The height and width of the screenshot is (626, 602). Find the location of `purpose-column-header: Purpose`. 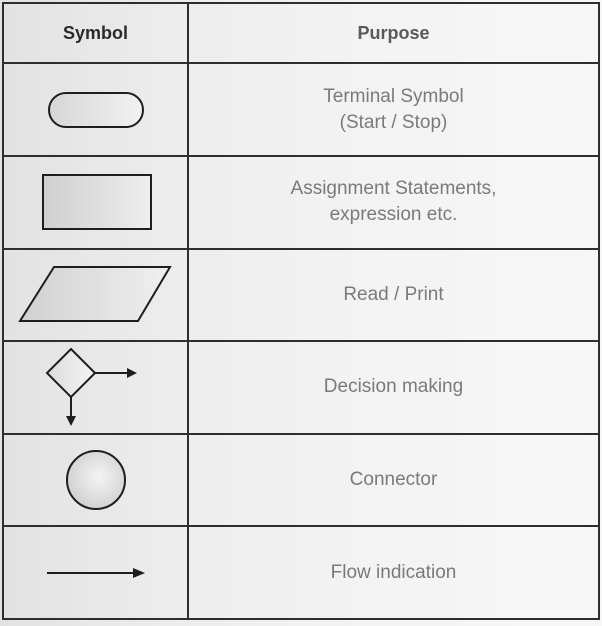

purpose-column-header: Purpose is located at coordinates (393, 33).